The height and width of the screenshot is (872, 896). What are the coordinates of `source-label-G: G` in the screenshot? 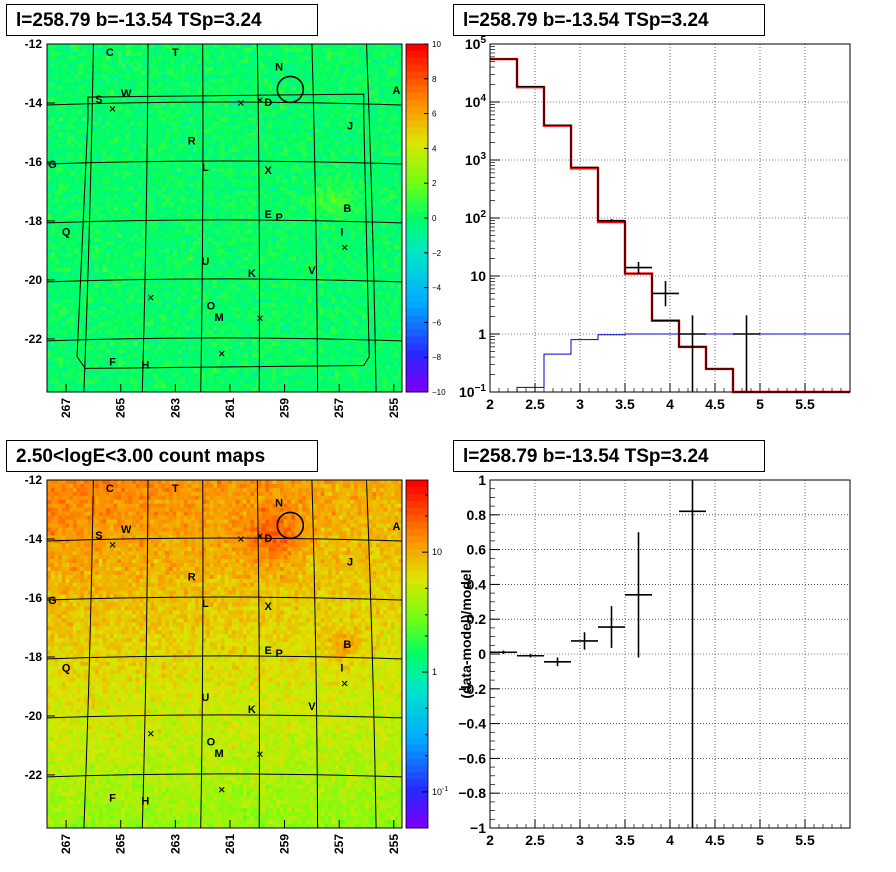 It's located at (52, 601).